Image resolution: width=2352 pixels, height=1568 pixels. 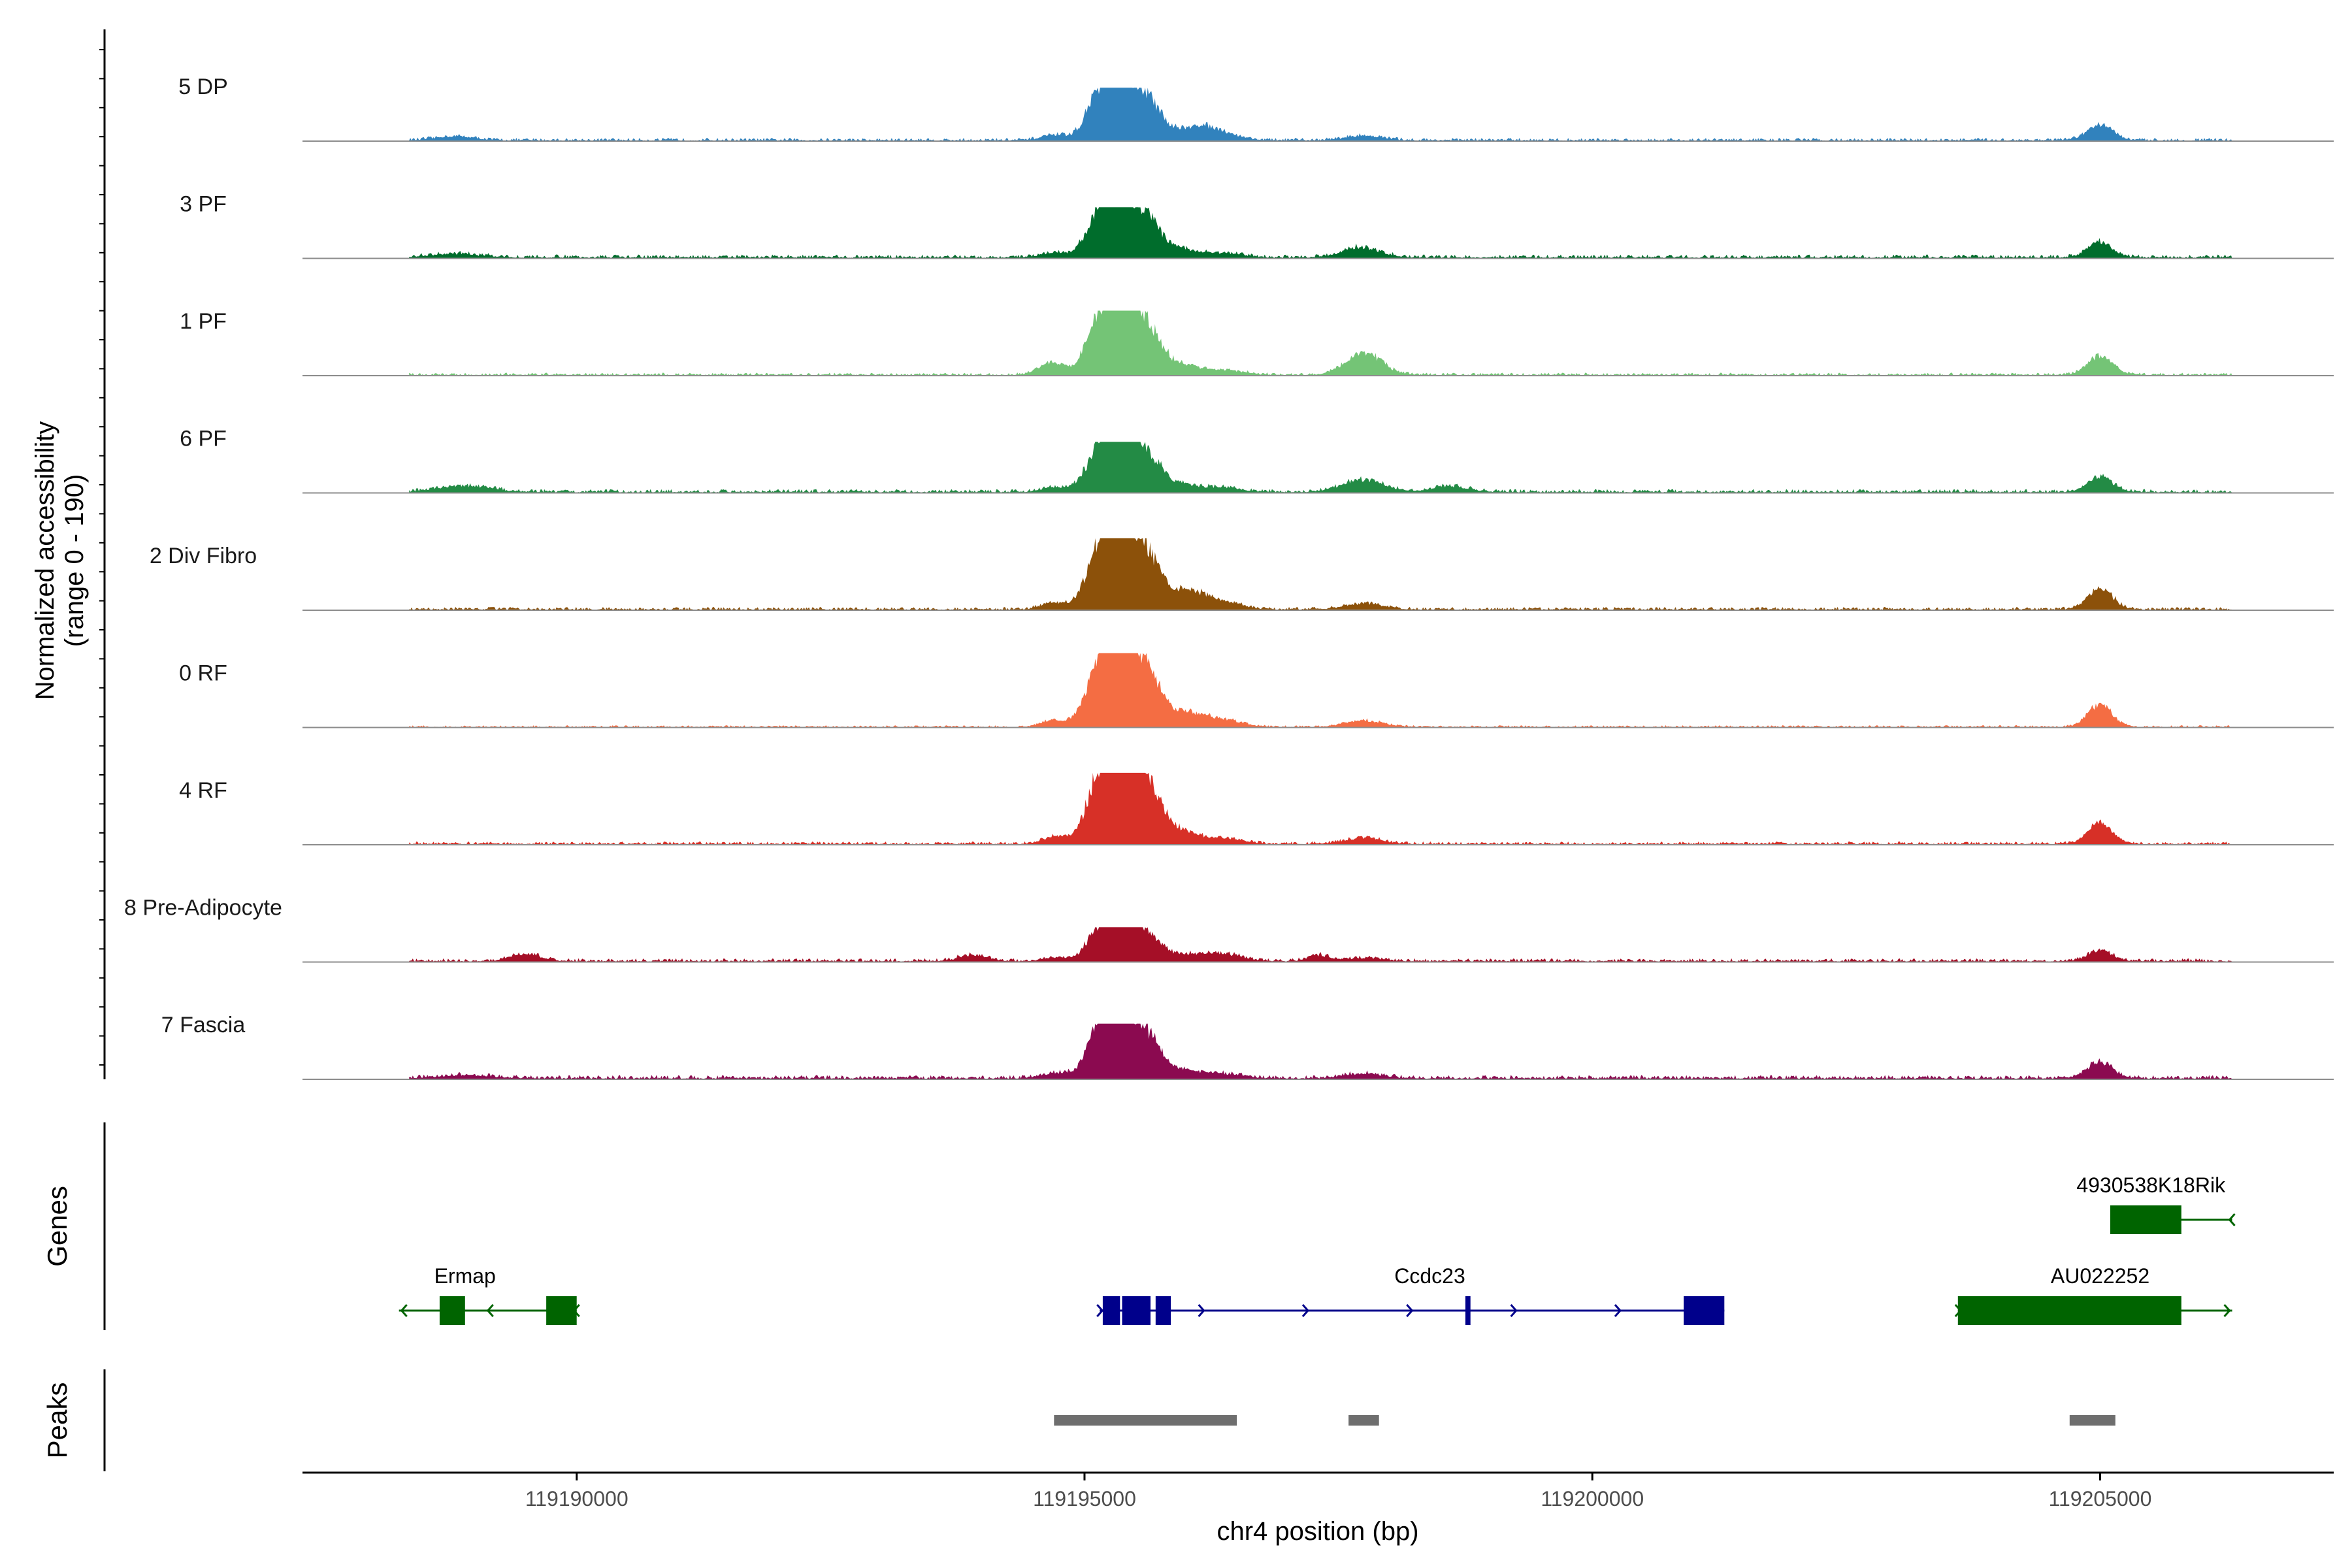 I want to click on gene: Ermap, so click(x=489, y=1294).